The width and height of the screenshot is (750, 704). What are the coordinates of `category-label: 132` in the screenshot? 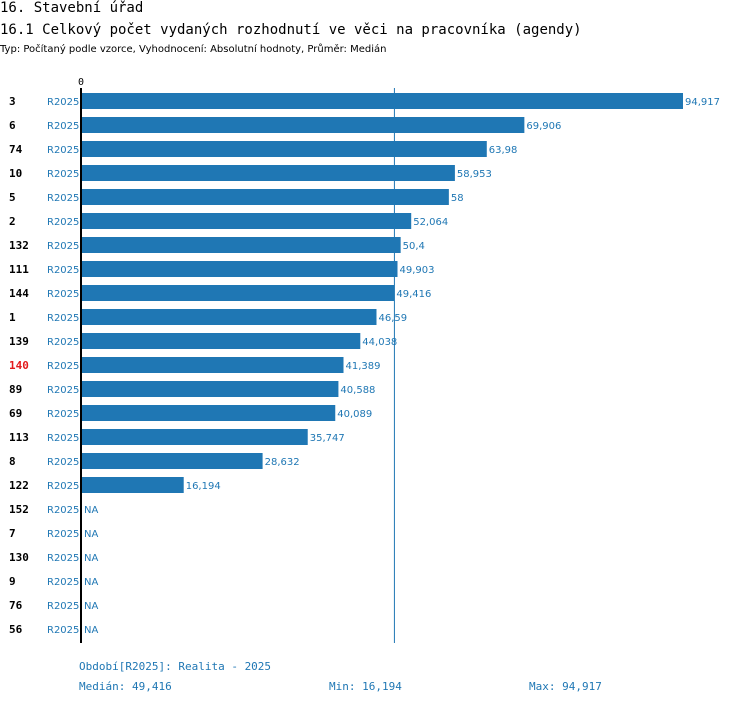 It's located at (19, 245).